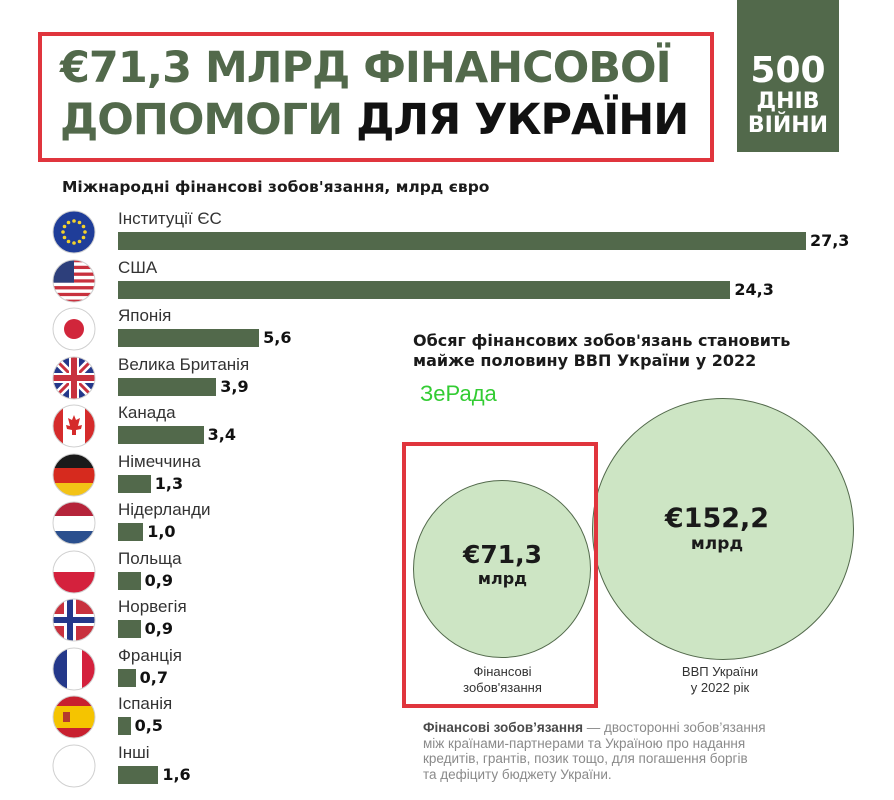 Image resolution: width=894 pixels, height=800 pixels. What do you see at coordinates (447, 330) in the screenshot?
I see `bar-row: Японія 5,6` at bounding box center [447, 330].